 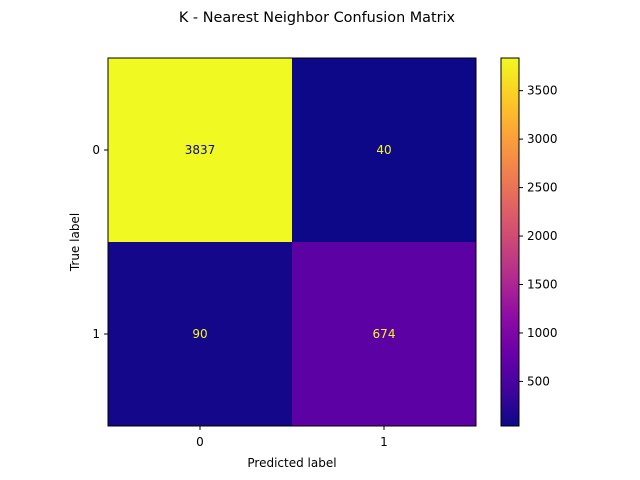 What do you see at coordinates (200, 442) in the screenshot?
I see `x-tick-label: 0` at bounding box center [200, 442].